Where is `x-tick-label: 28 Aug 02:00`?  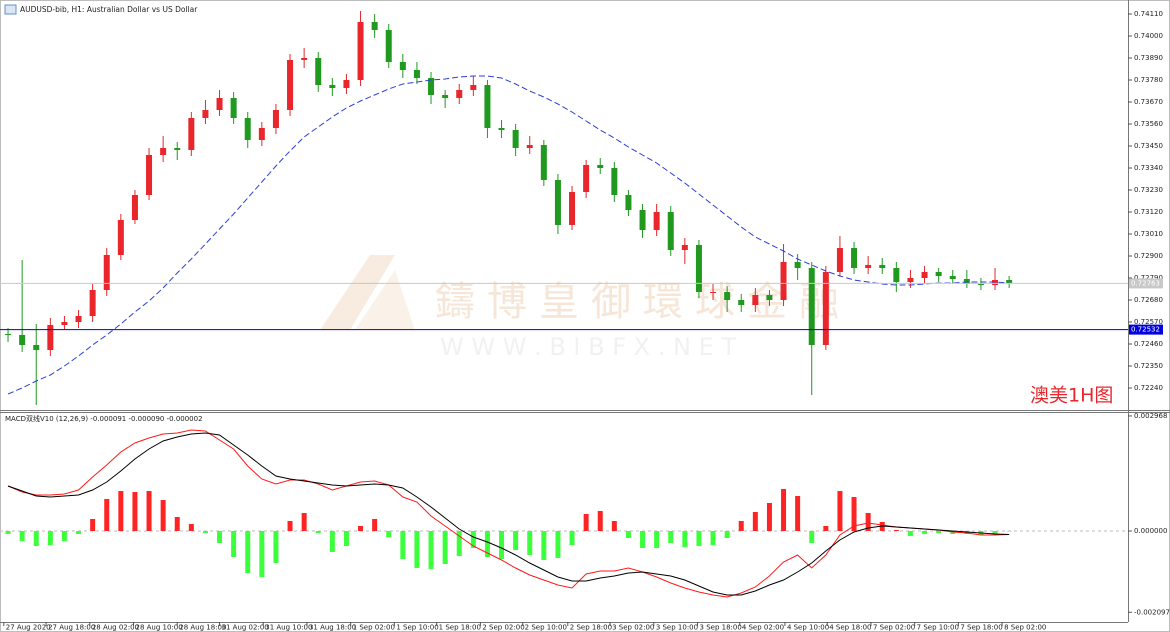 x-tick-label: 28 Aug 02:00 is located at coordinates (115, 628).